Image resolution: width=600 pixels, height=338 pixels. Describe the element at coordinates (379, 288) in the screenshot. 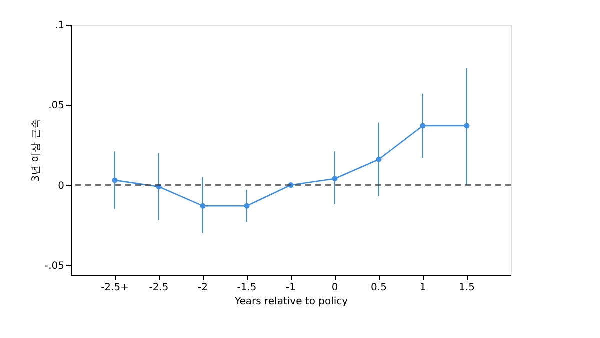

I see `x-tick-label: 0.5` at that location.